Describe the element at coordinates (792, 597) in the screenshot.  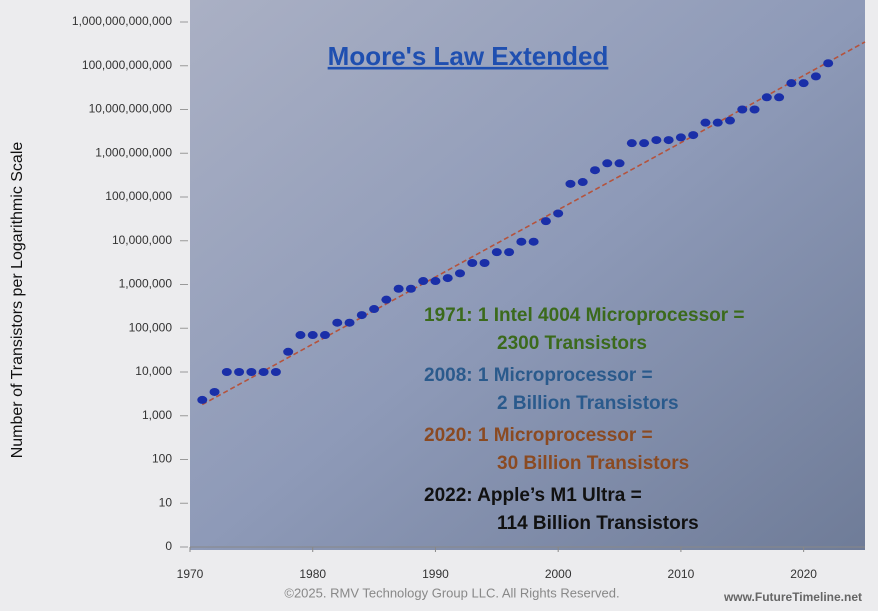
I see `source: www.FutureTimeline.net` at that location.